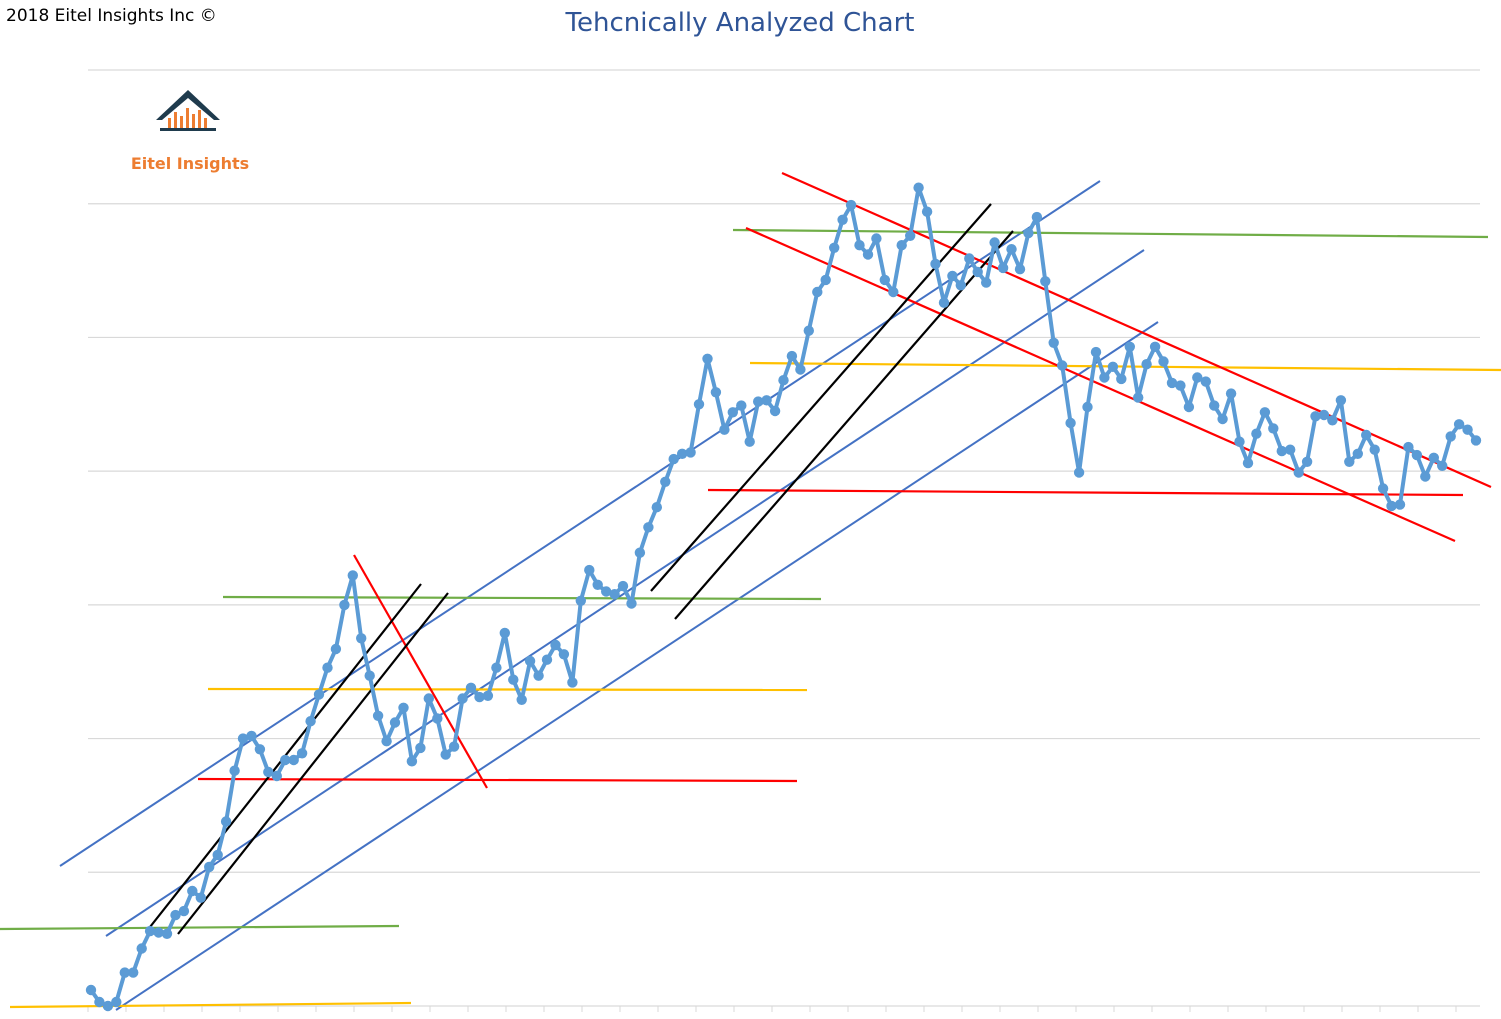 The width and height of the screenshot is (1501, 1019). Describe the element at coordinates (210, 1005) in the screenshot. I see `support_yellow-line` at that location.